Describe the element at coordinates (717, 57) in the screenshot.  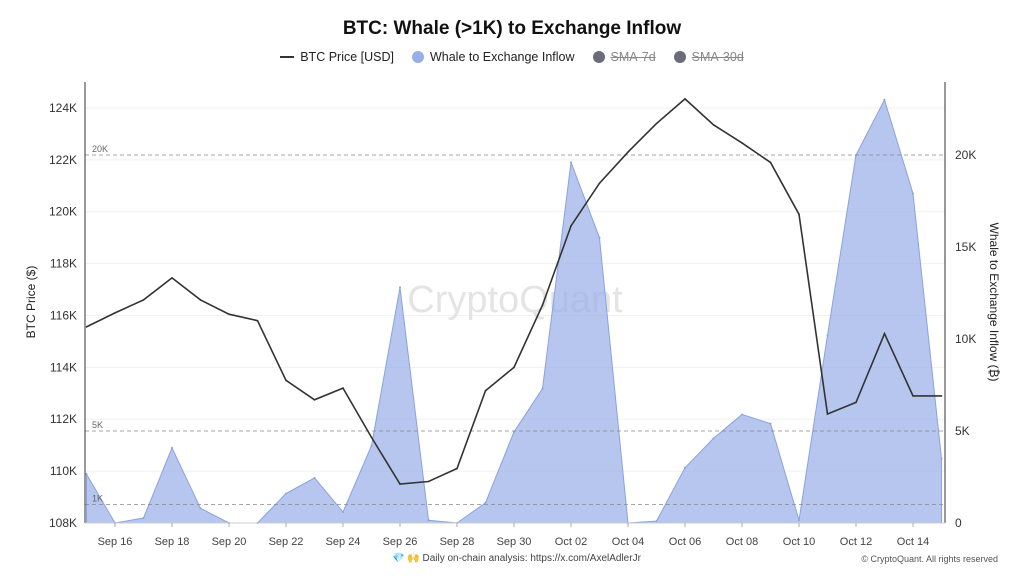
I see `legend-label: SMA-30d` at that location.